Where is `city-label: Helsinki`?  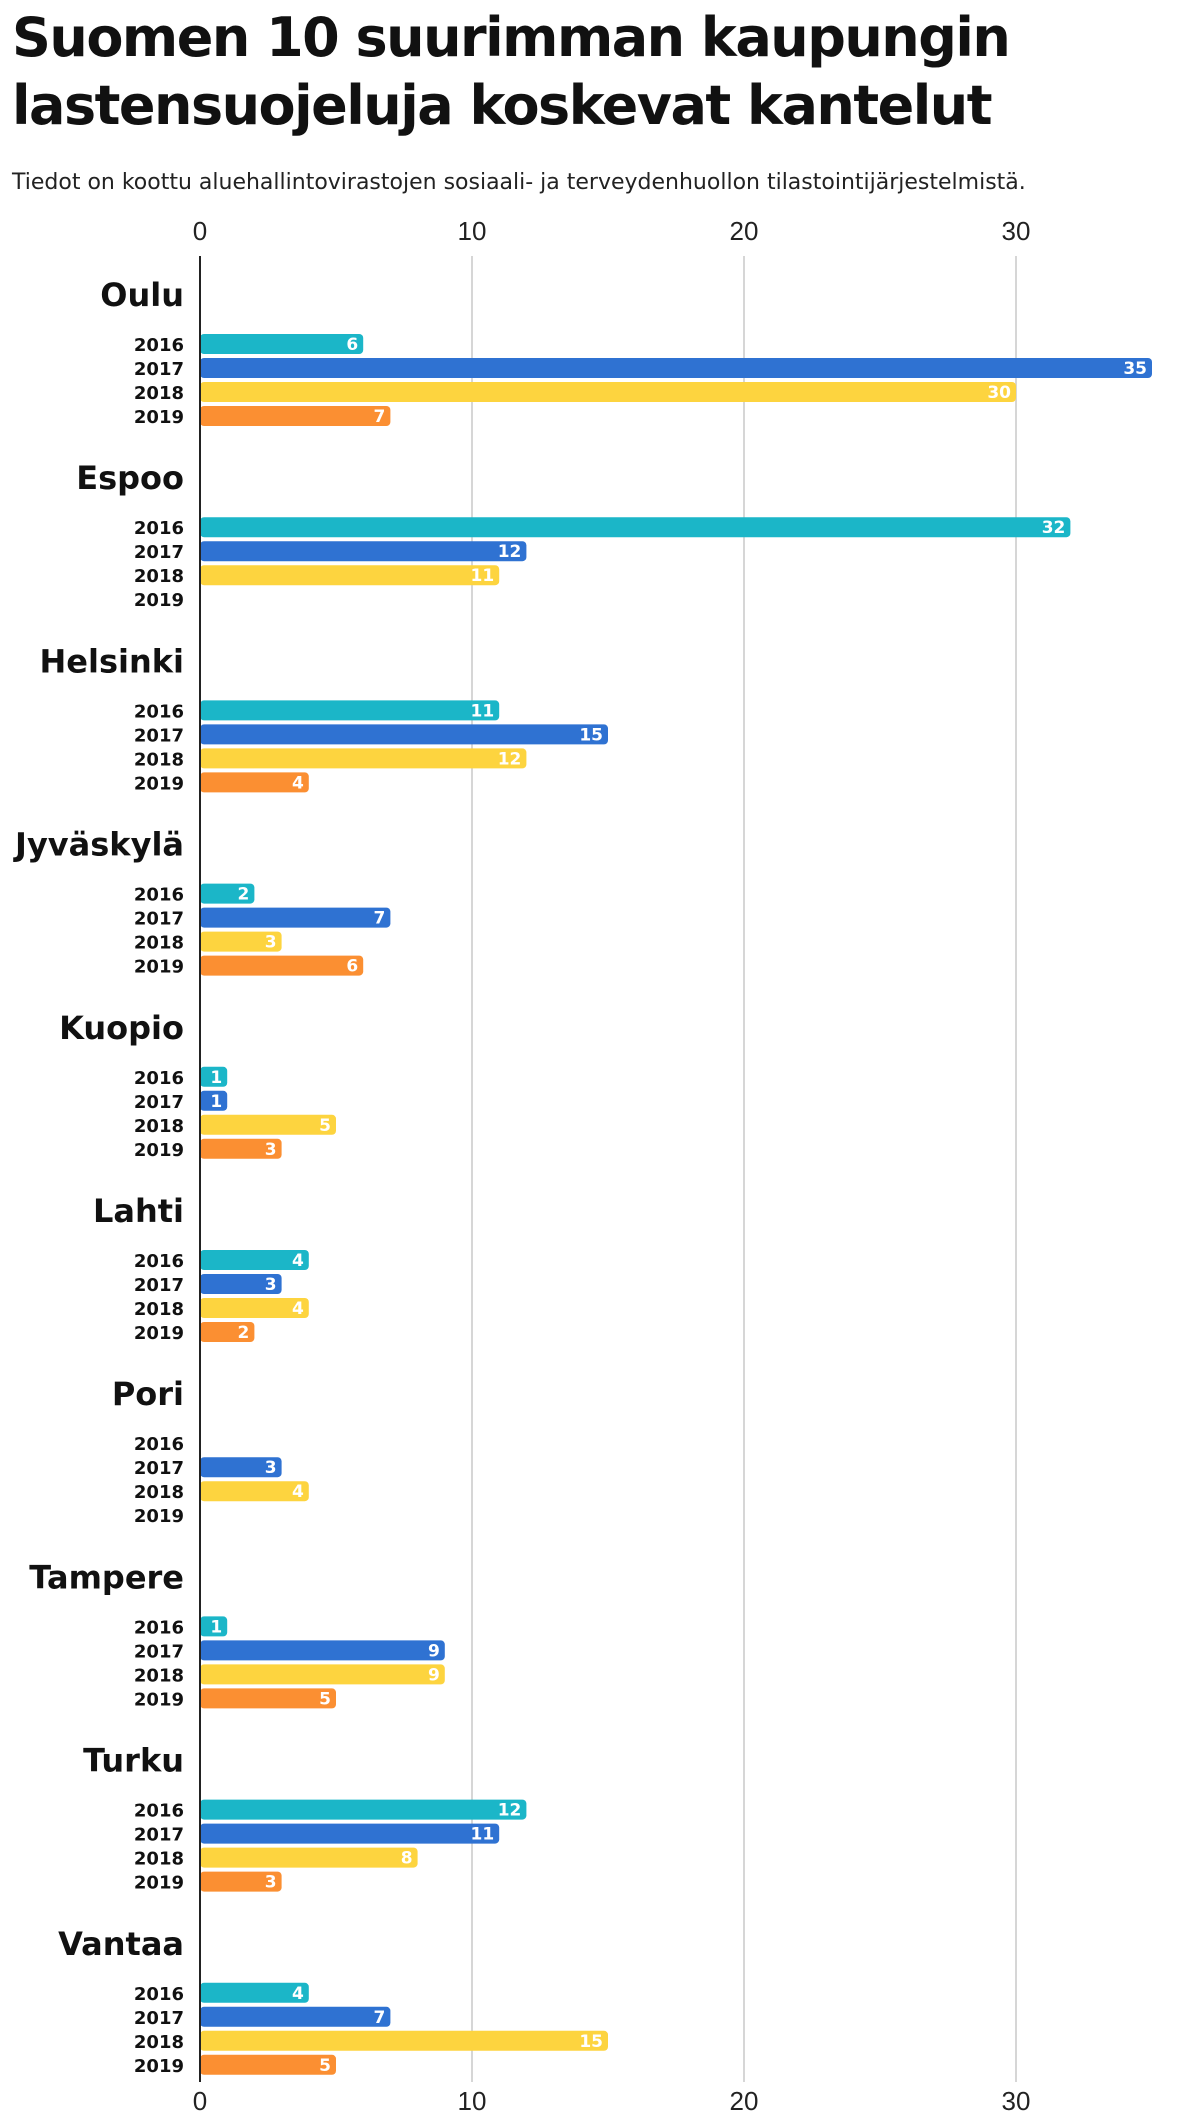 city-label: Helsinki is located at coordinates (112, 661).